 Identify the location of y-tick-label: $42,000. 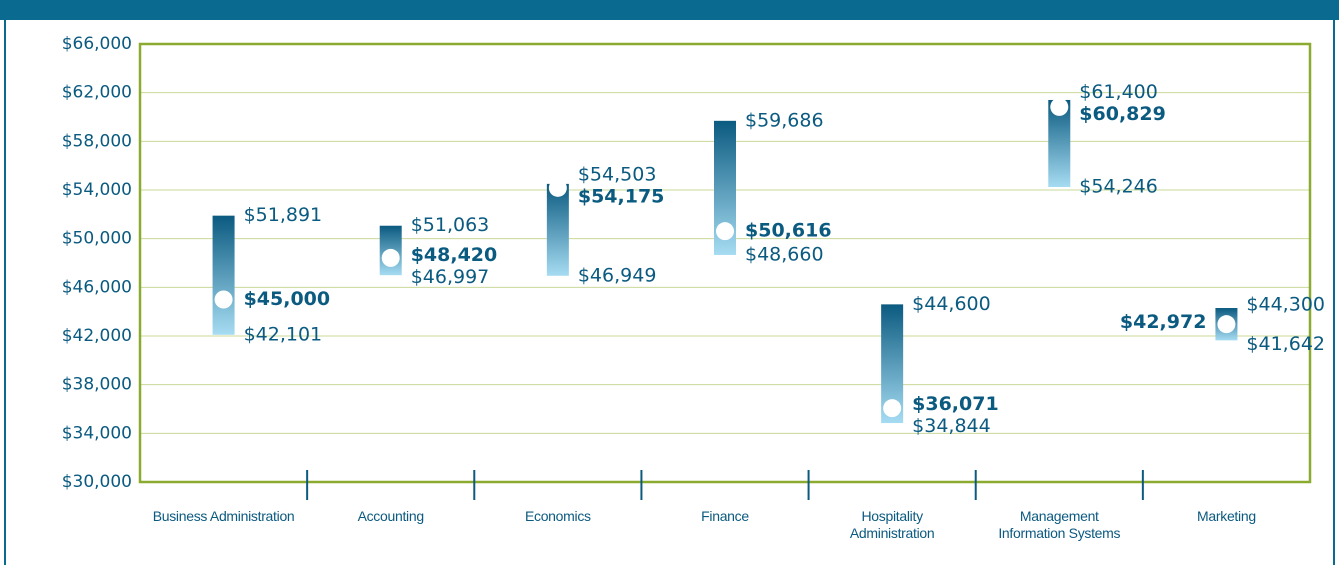
(97, 336).